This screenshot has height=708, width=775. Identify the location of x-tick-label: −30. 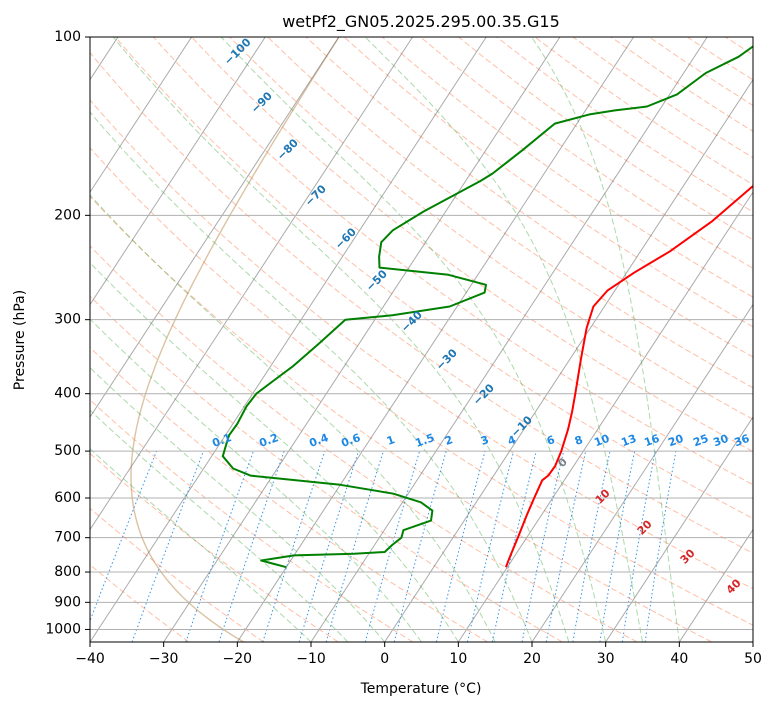
(164, 659).